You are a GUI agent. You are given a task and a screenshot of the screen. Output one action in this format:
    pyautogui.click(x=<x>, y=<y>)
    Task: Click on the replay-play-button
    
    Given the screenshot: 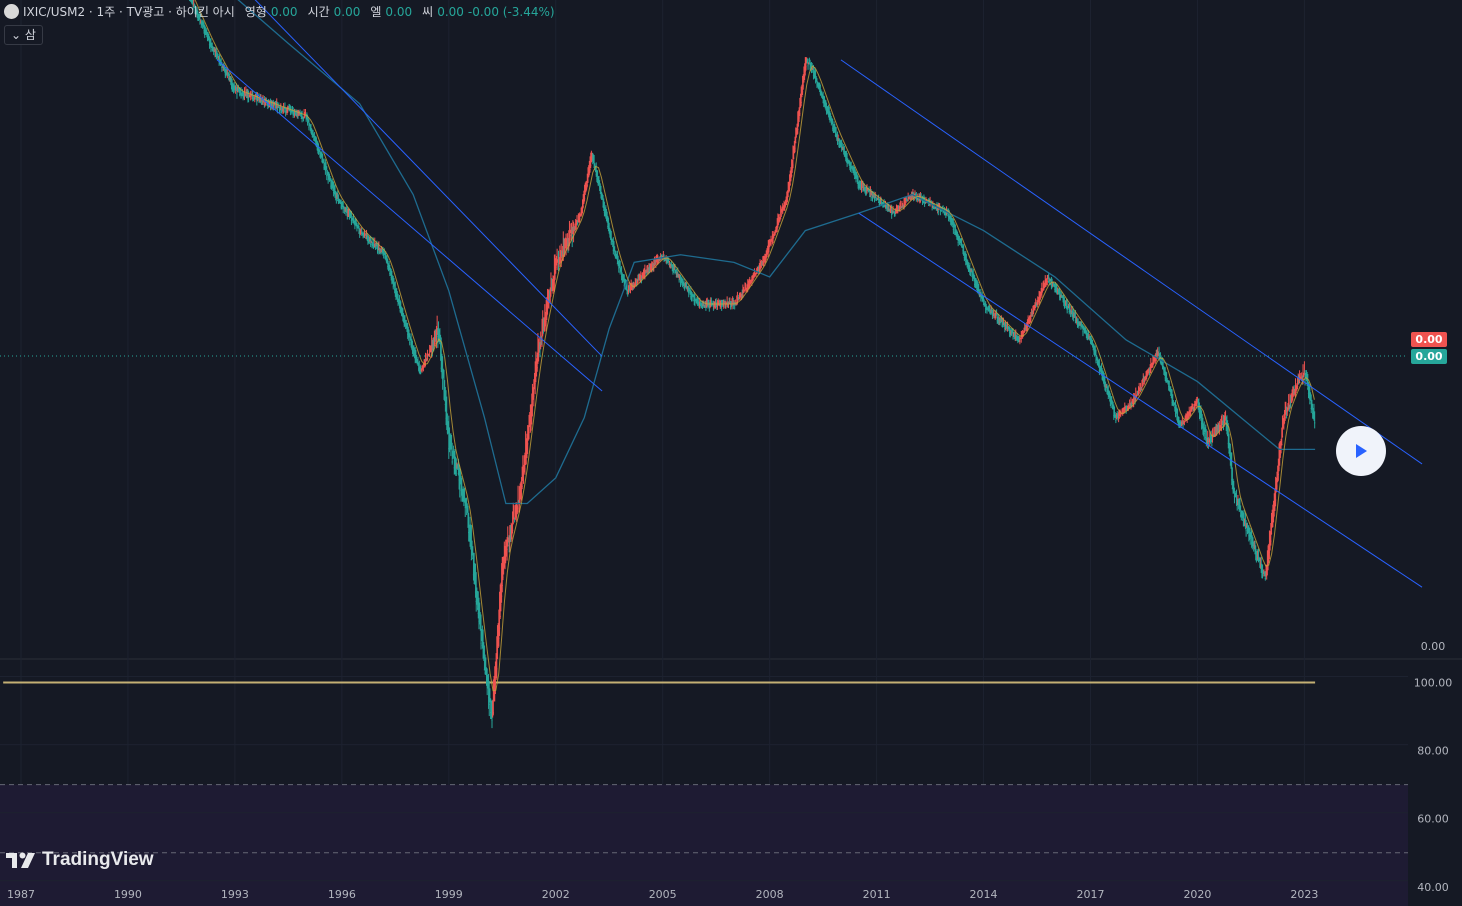 What is the action you would take?
    pyautogui.click(x=1361, y=451)
    